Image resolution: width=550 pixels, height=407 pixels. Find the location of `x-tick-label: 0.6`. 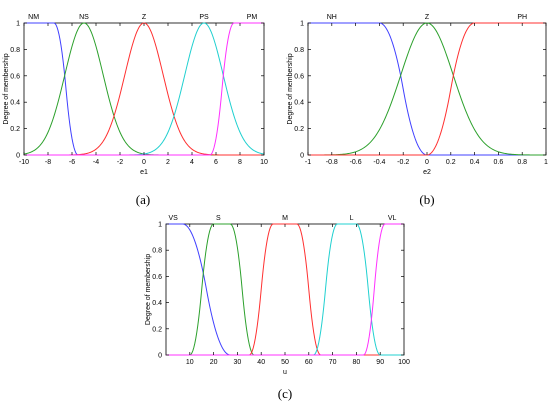

x-tick-label: 0.6 is located at coordinates (499, 162).